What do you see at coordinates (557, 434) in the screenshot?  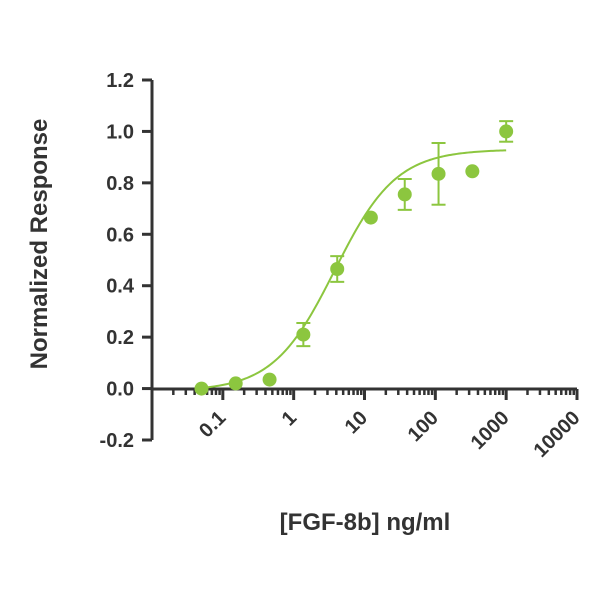 I see `x-tick-label: 10000` at bounding box center [557, 434].